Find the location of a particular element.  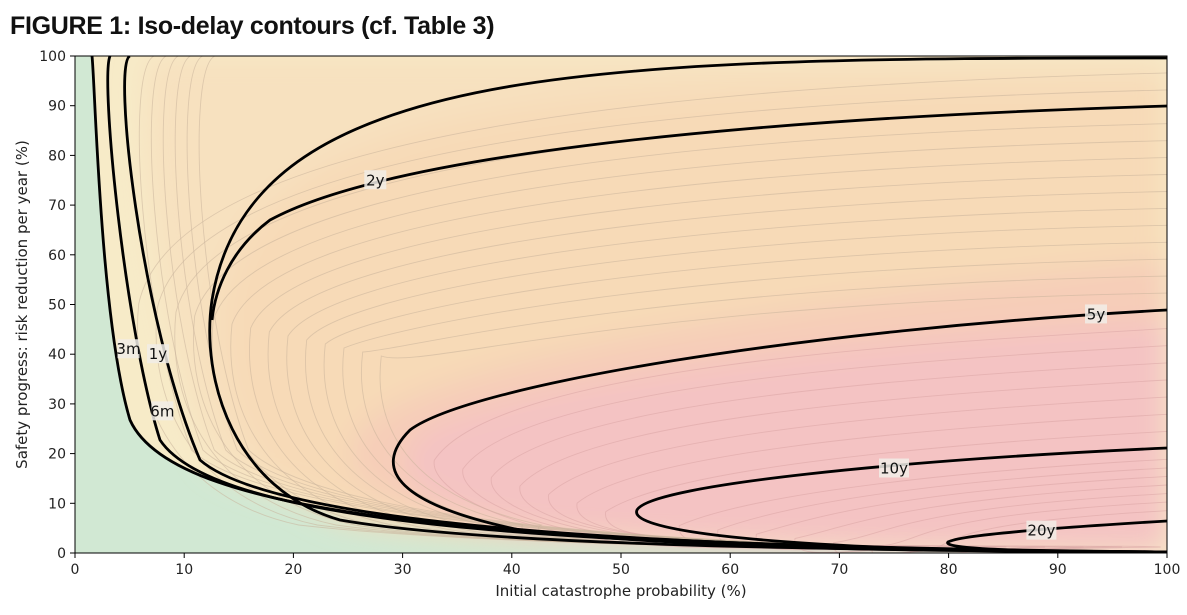

x-tick-label: 0 is located at coordinates (75, 570).